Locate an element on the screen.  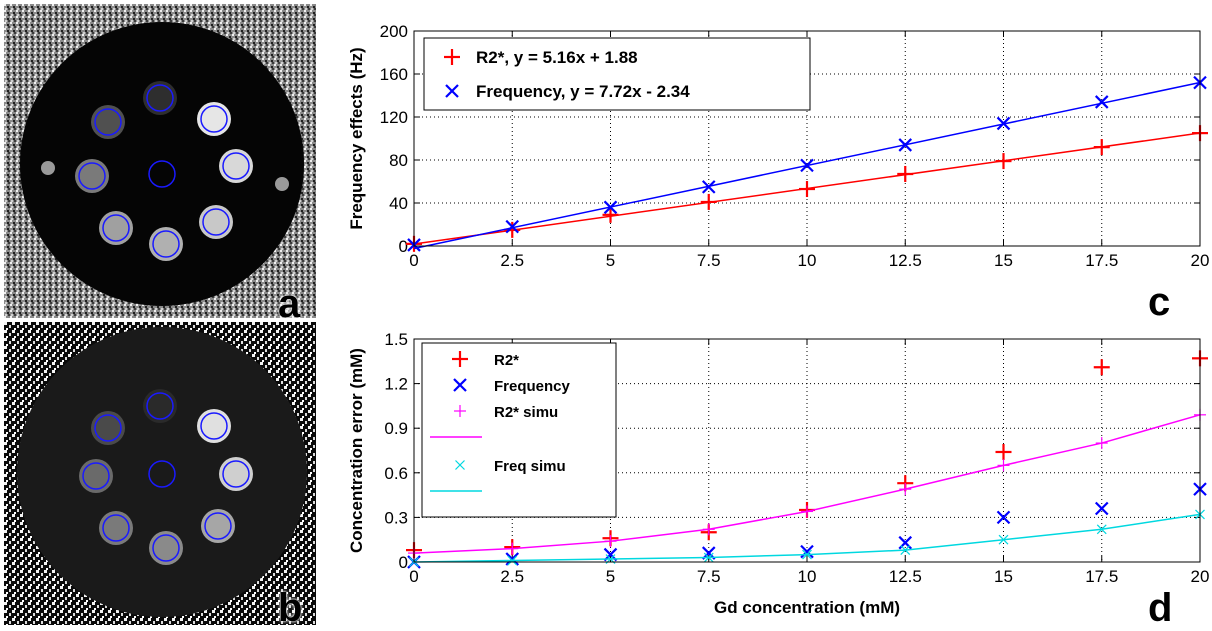
y-tick-label: 1.2 is located at coordinates (396, 384).